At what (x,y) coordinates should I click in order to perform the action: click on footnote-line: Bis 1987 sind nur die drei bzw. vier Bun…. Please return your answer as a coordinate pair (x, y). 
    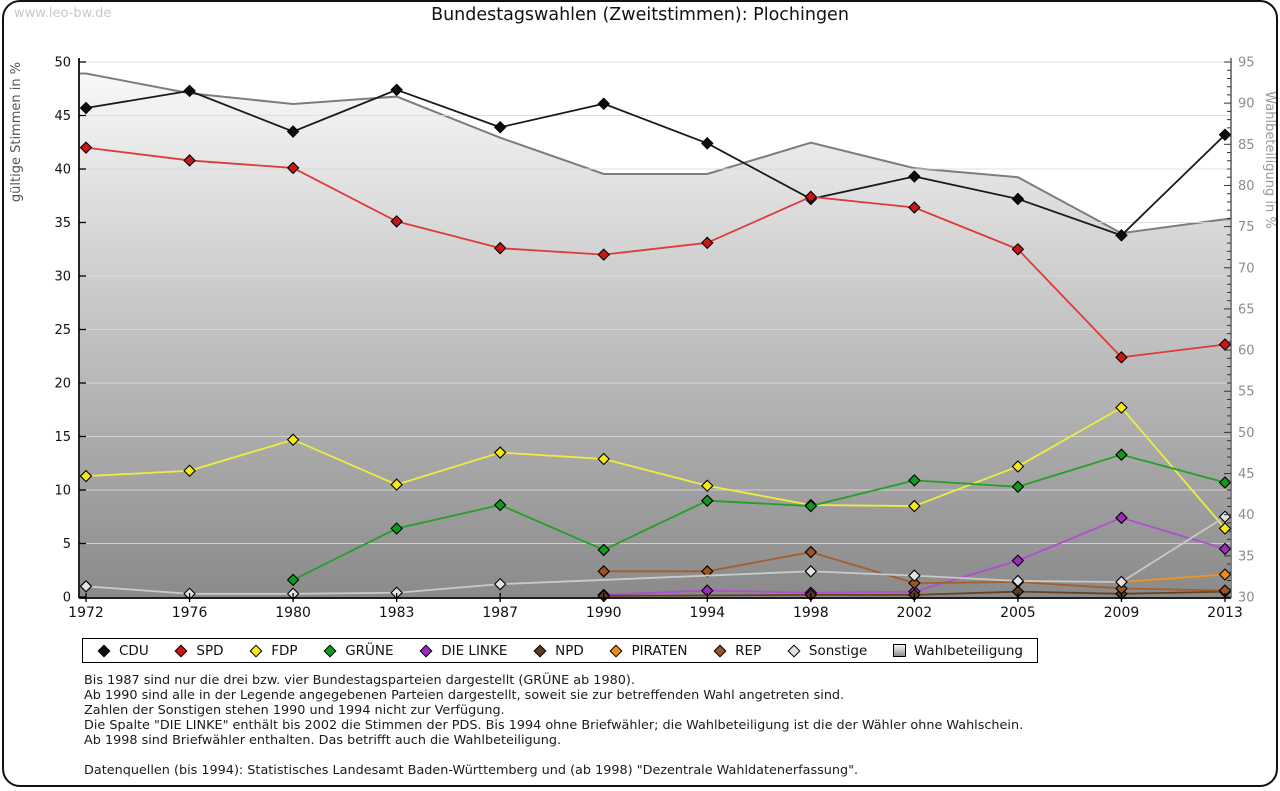
    Looking at the image, I should click on (359, 680).